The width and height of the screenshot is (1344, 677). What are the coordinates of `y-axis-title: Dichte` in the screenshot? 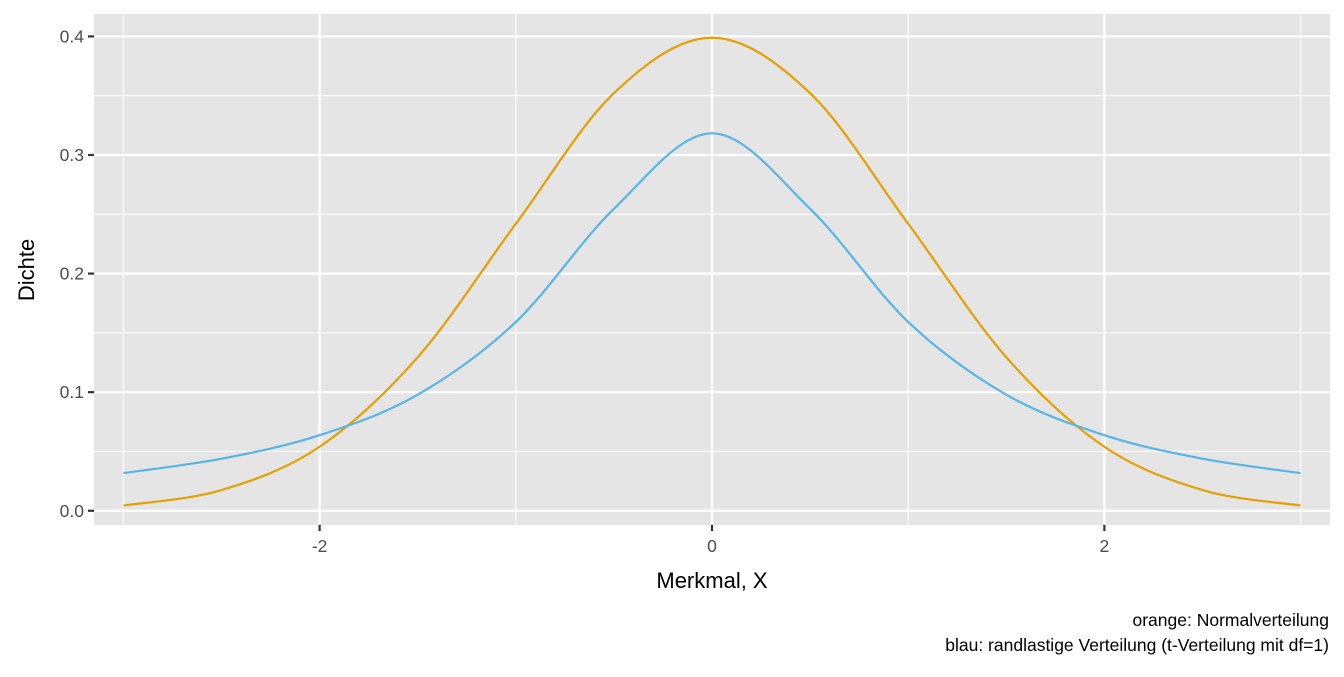 It's located at (26, 270).